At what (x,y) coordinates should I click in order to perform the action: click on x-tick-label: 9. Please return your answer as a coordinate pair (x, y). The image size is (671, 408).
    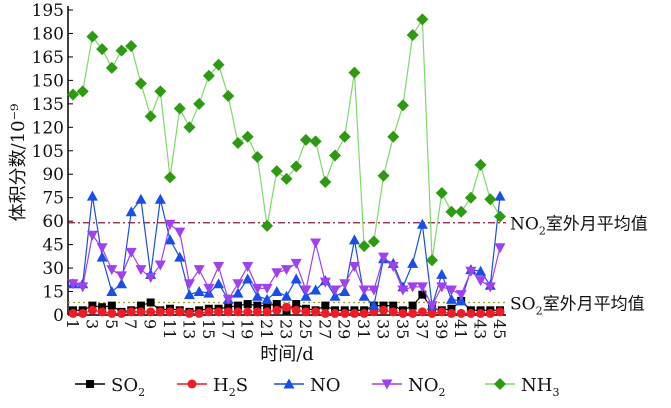
    Looking at the image, I should click on (150, 324).